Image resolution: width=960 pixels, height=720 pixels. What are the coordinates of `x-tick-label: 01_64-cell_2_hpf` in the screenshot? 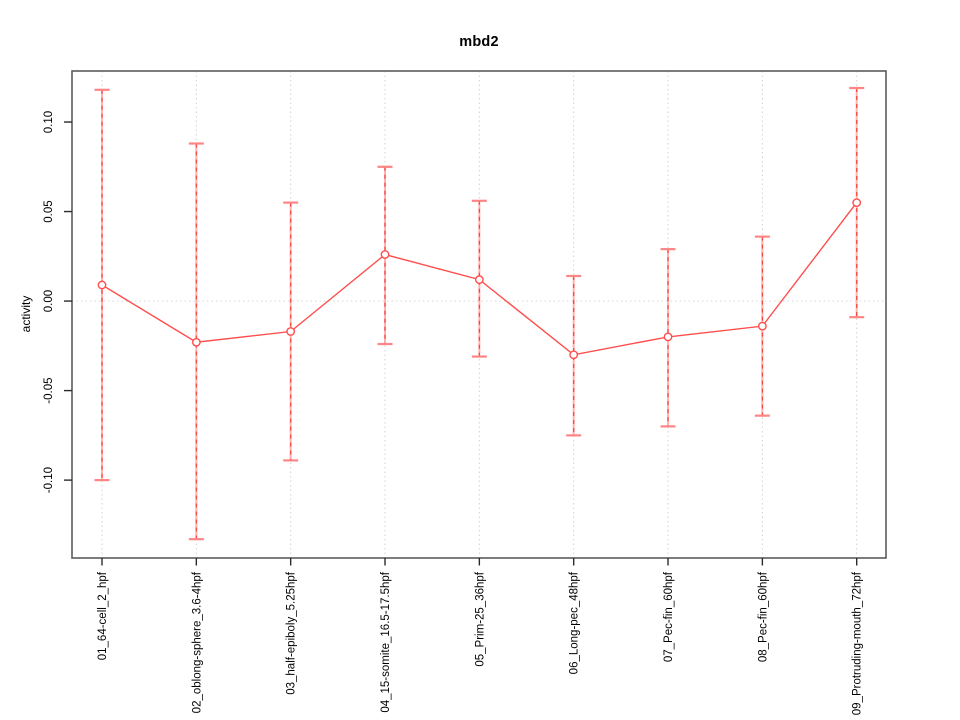 It's located at (103, 615).